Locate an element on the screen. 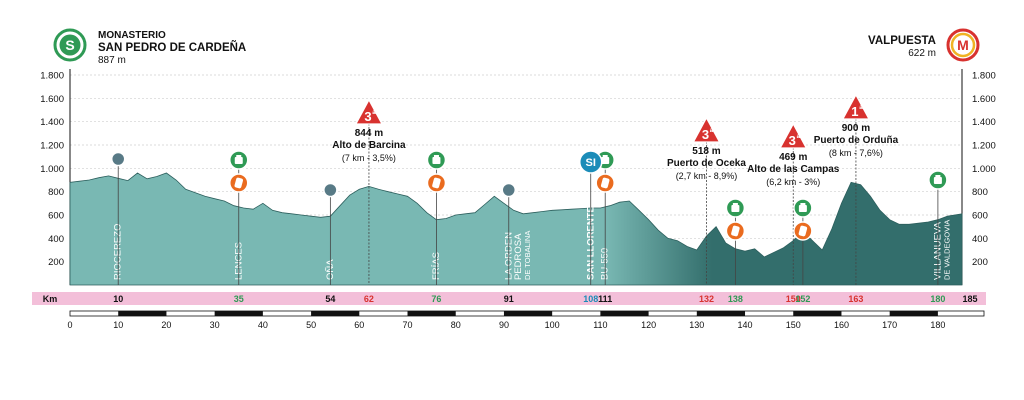  climb-altitude: 518 m is located at coordinates (706, 151).